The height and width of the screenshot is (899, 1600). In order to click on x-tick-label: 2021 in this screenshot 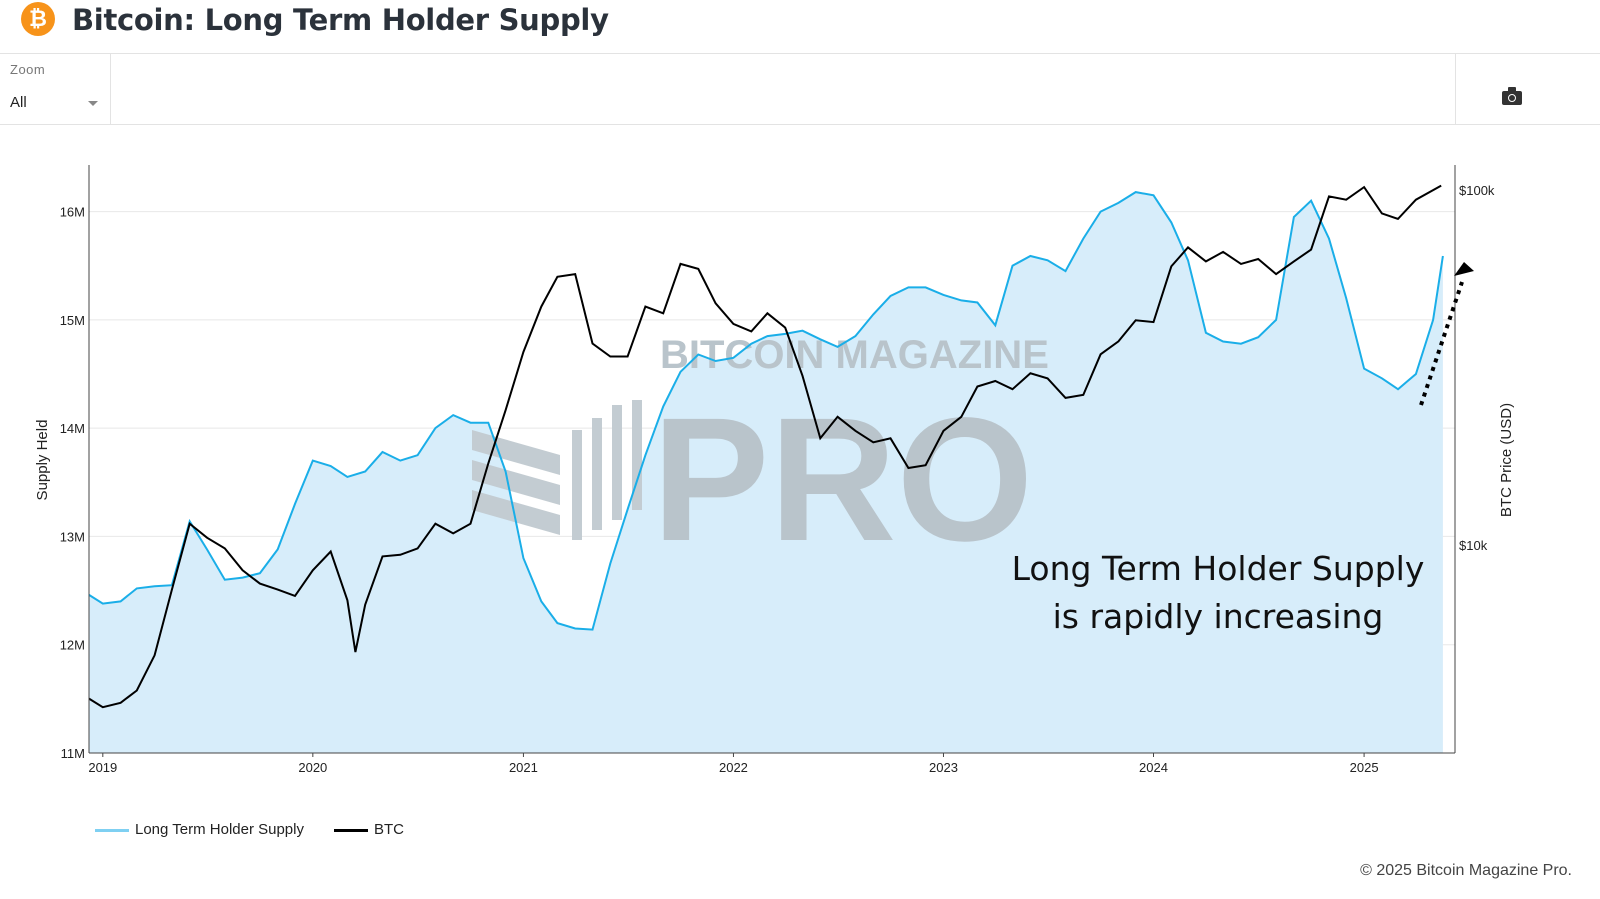, I will do `click(523, 767)`.